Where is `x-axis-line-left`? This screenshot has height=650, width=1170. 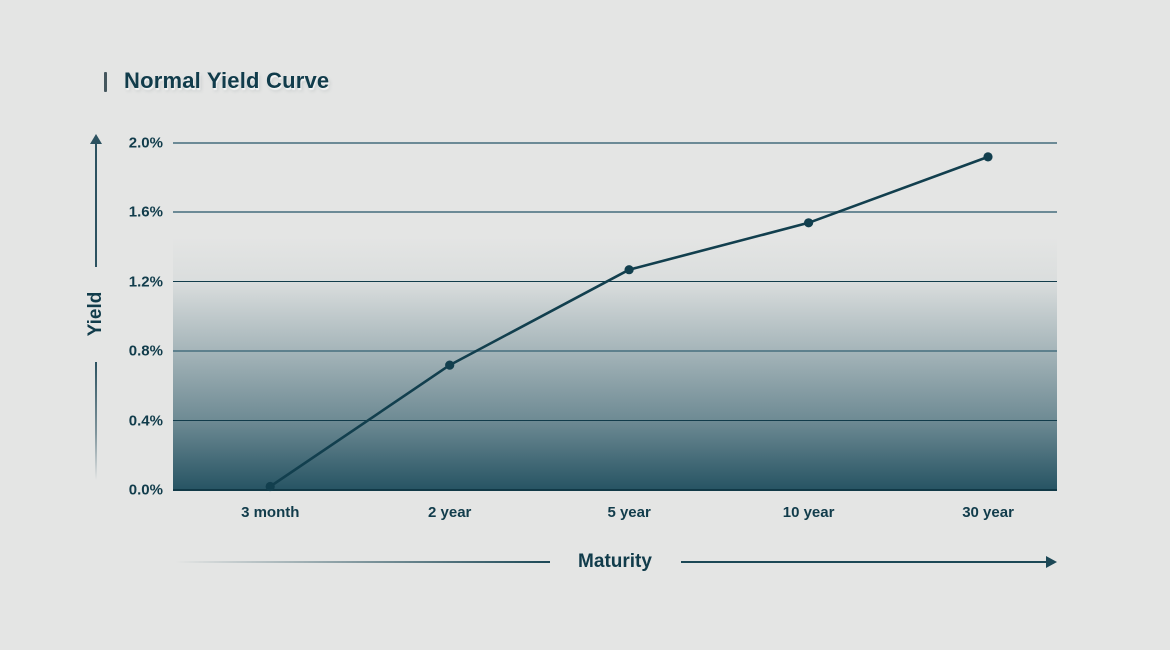 x-axis-line-left is located at coordinates (362, 562).